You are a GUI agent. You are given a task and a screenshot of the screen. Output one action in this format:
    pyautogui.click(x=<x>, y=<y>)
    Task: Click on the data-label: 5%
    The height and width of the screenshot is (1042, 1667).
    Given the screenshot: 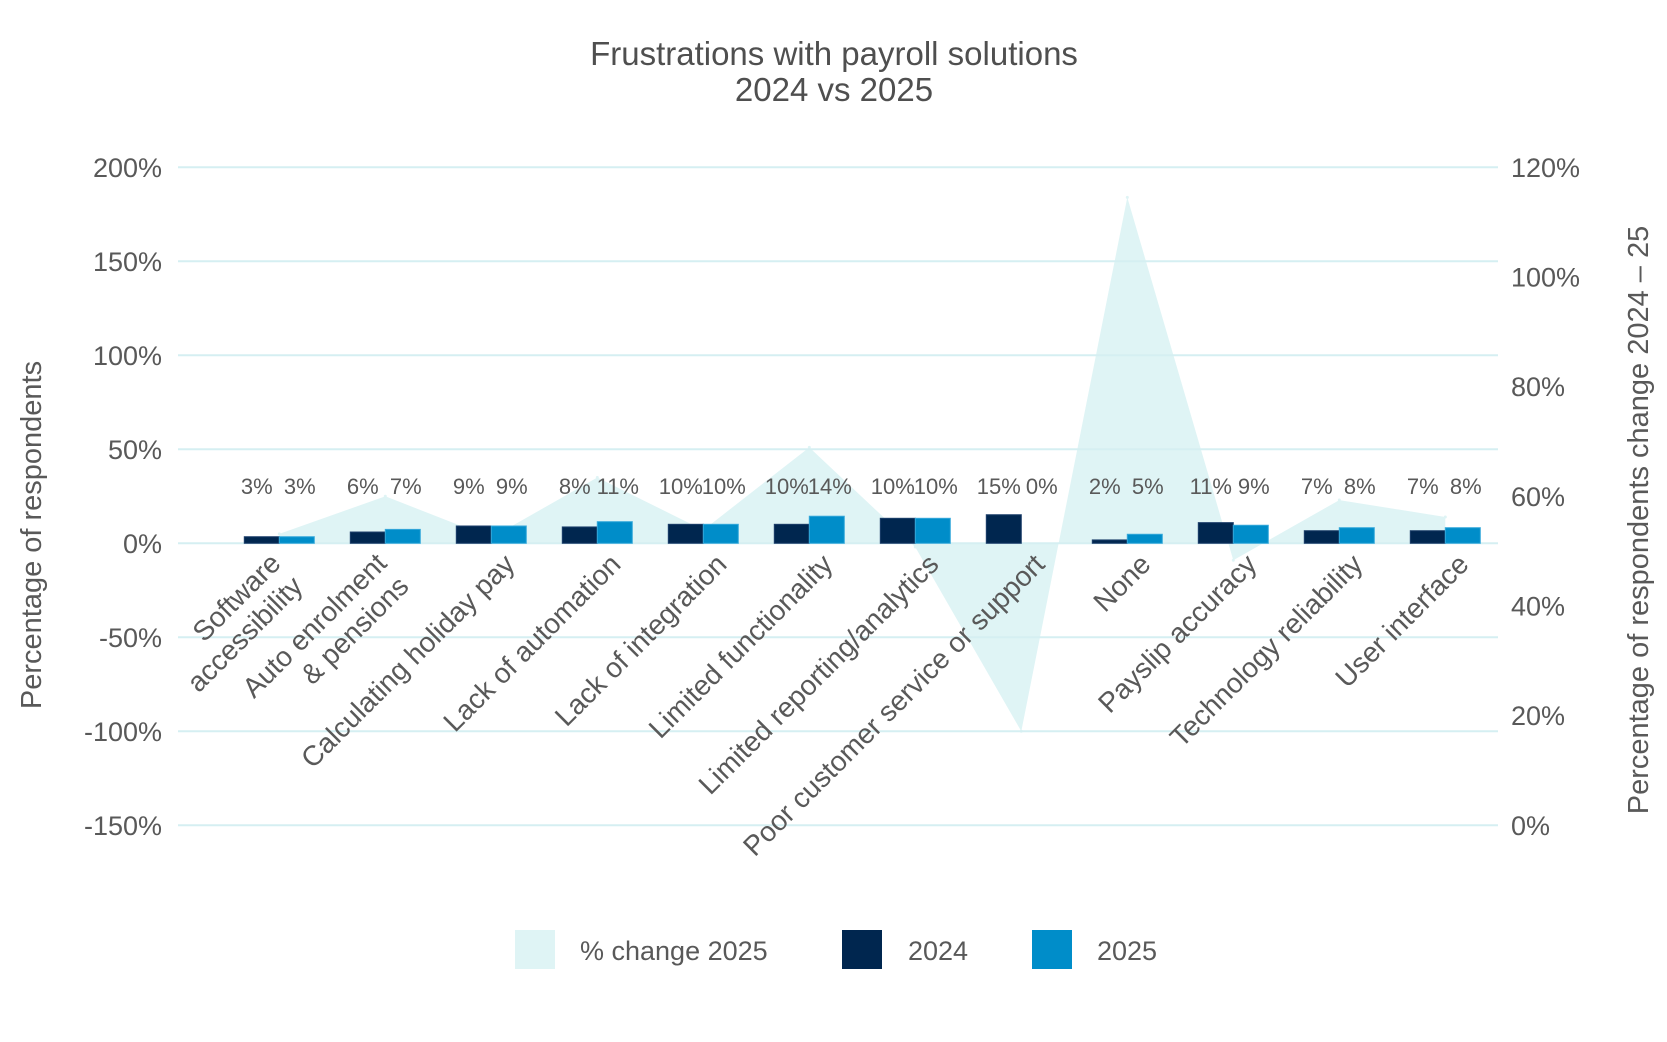 What is the action you would take?
    pyautogui.click(x=1148, y=486)
    